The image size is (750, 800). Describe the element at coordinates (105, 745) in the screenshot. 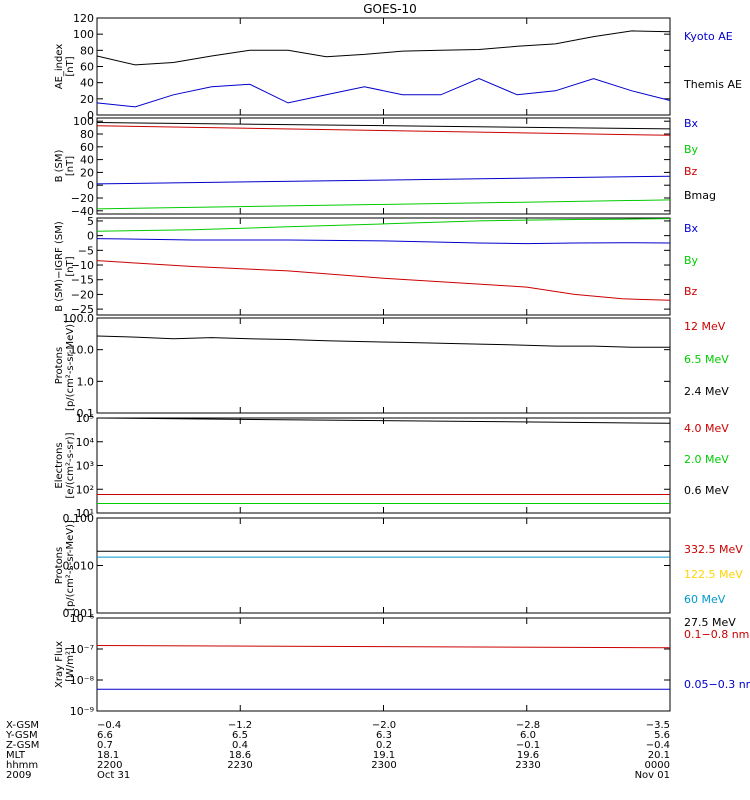

I see `ephemeris-value: 0.7` at that location.